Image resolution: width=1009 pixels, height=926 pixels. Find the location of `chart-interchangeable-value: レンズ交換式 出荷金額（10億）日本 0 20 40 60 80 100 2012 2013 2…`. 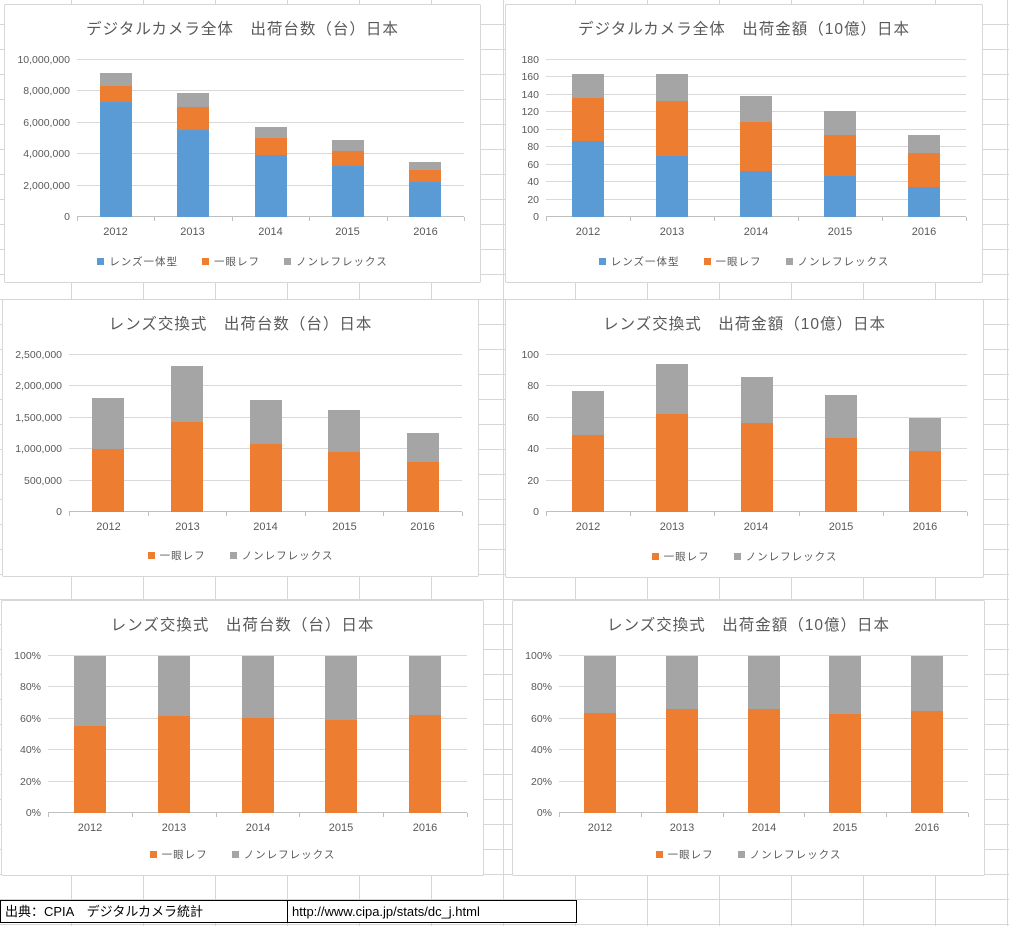

chart-interchangeable-value: レンズ交換式 出荷金額（10億）日本 0 20 40 60 80 100 2012 2013 2… is located at coordinates (744, 438).